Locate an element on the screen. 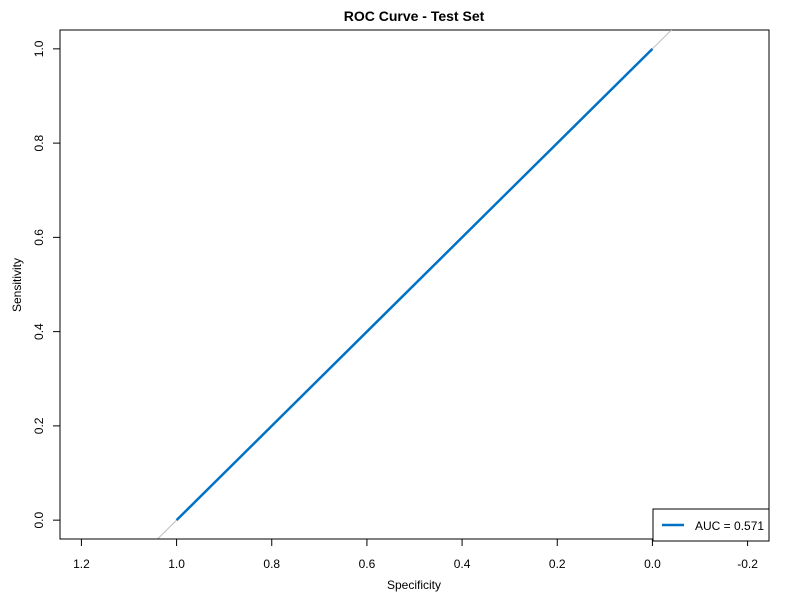 This screenshot has height=600, width=800. x-tick-label: 0.0 is located at coordinates (652, 564).